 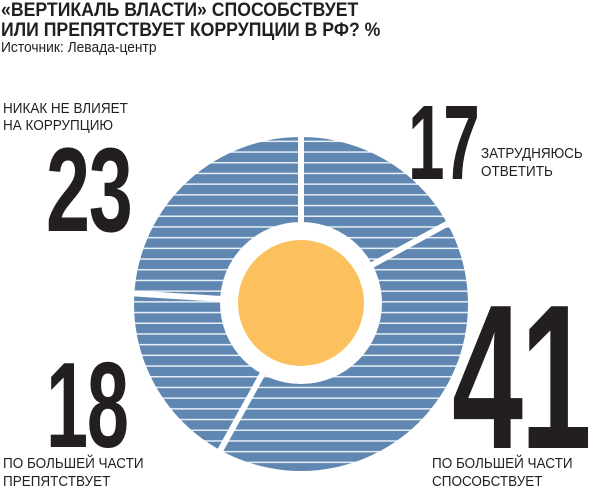 I want to click on value-41: 41, so click(x=522, y=377).